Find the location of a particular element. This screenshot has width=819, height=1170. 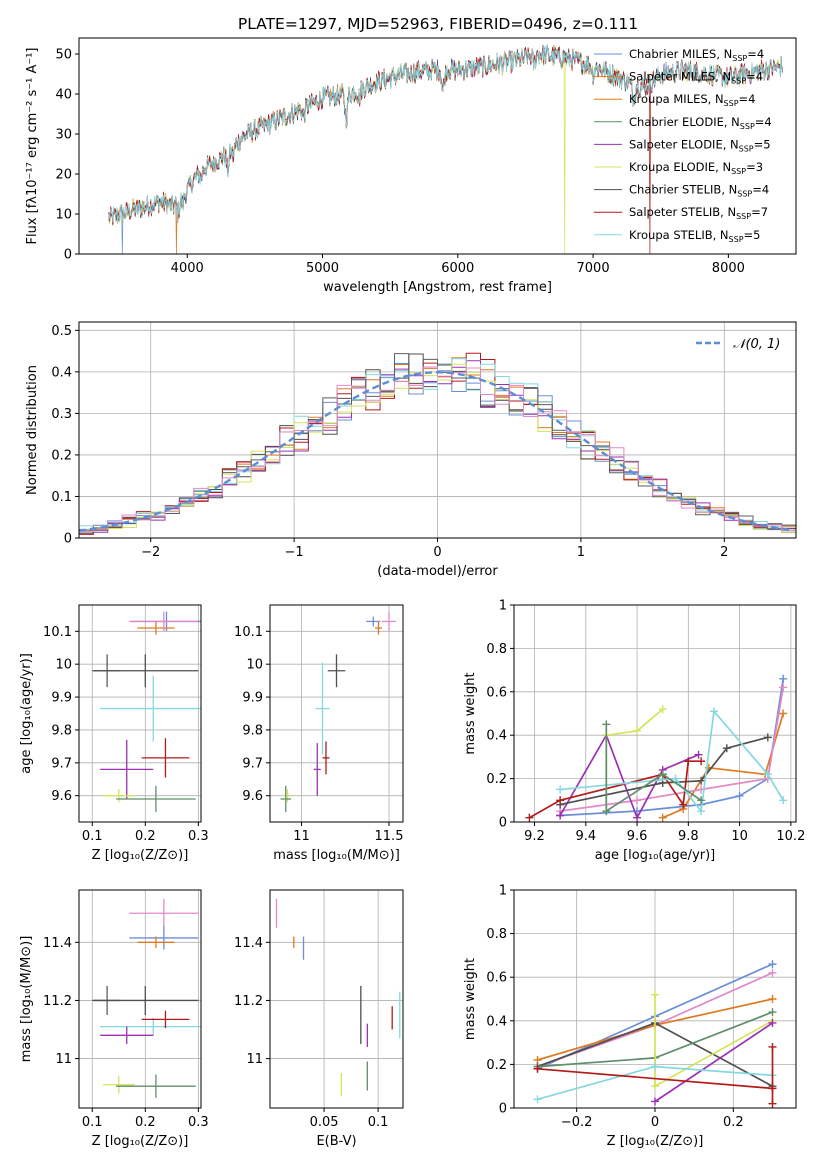

y-tick-label: 9.6 is located at coordinates (61, 796).